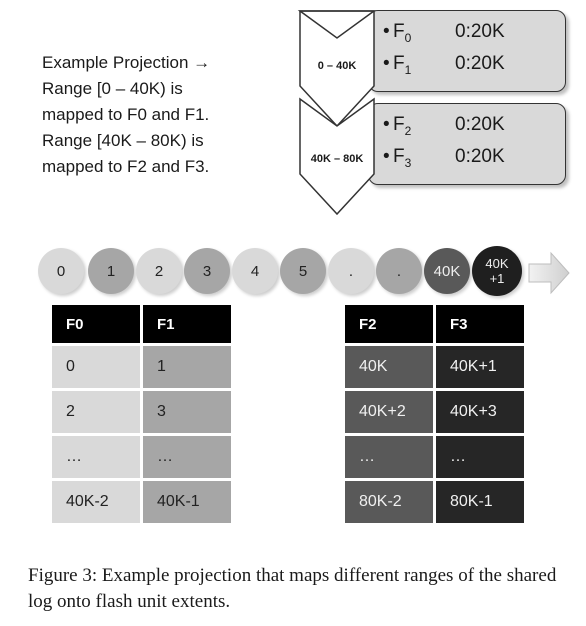  What do you see at coordinates (141, 502) in the screenshot?
I see `table-row: 40K-2 40K-1` at bounding box center [141, 502].